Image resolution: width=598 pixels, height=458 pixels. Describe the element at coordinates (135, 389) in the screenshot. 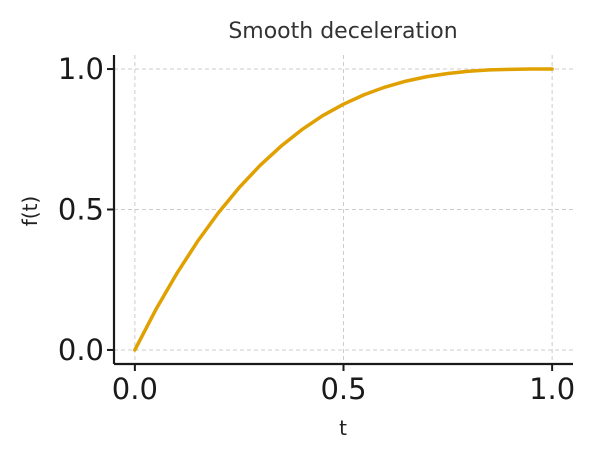

I see `x-tick-label: 0.0` at that location.